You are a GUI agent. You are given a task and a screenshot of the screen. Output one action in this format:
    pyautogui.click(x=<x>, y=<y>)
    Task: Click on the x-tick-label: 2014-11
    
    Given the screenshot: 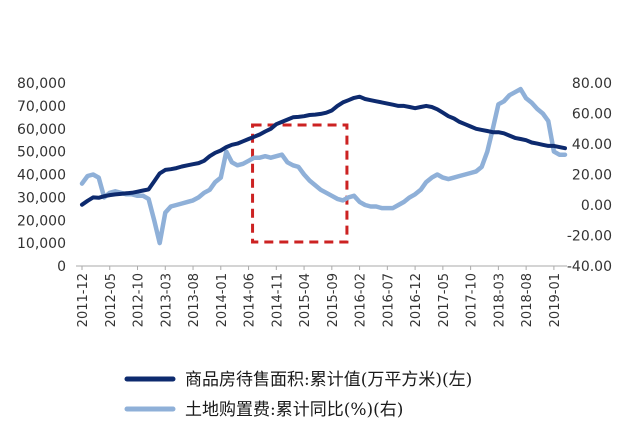 What is the action you would take?
    pyautogui.click(x=277, y=300)
    